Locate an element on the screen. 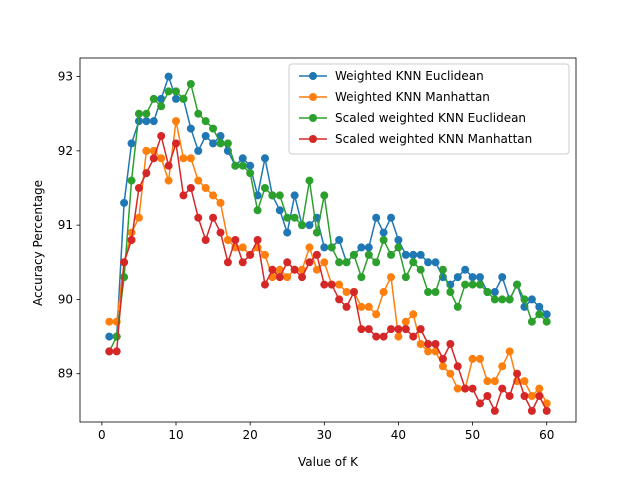  legend-label: Scaled weighted KNN Manhattan is located at coordinates (433, 139).